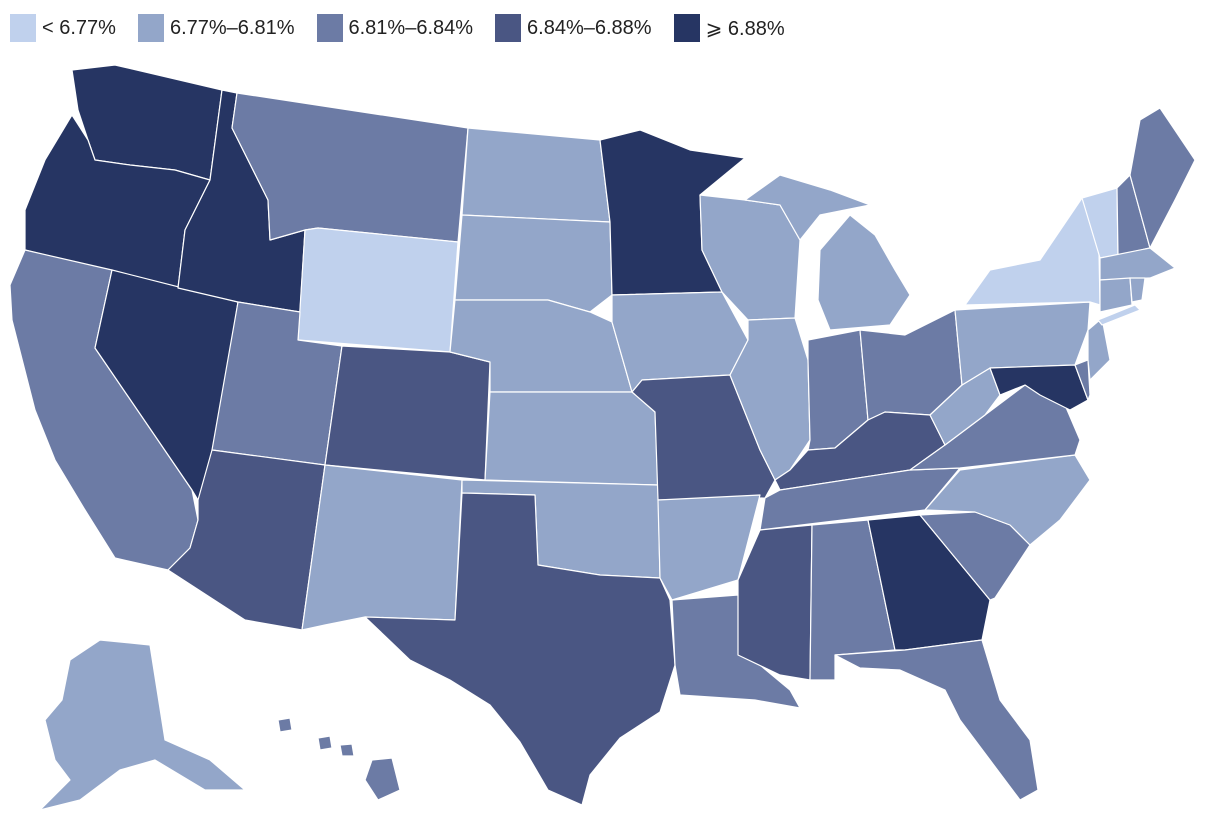 The width and height of the screenshot is (1220, 830). What do you see at coordinates (407, 413) in the screenshot?
I see `state-co` at bounding box center [407, 413].